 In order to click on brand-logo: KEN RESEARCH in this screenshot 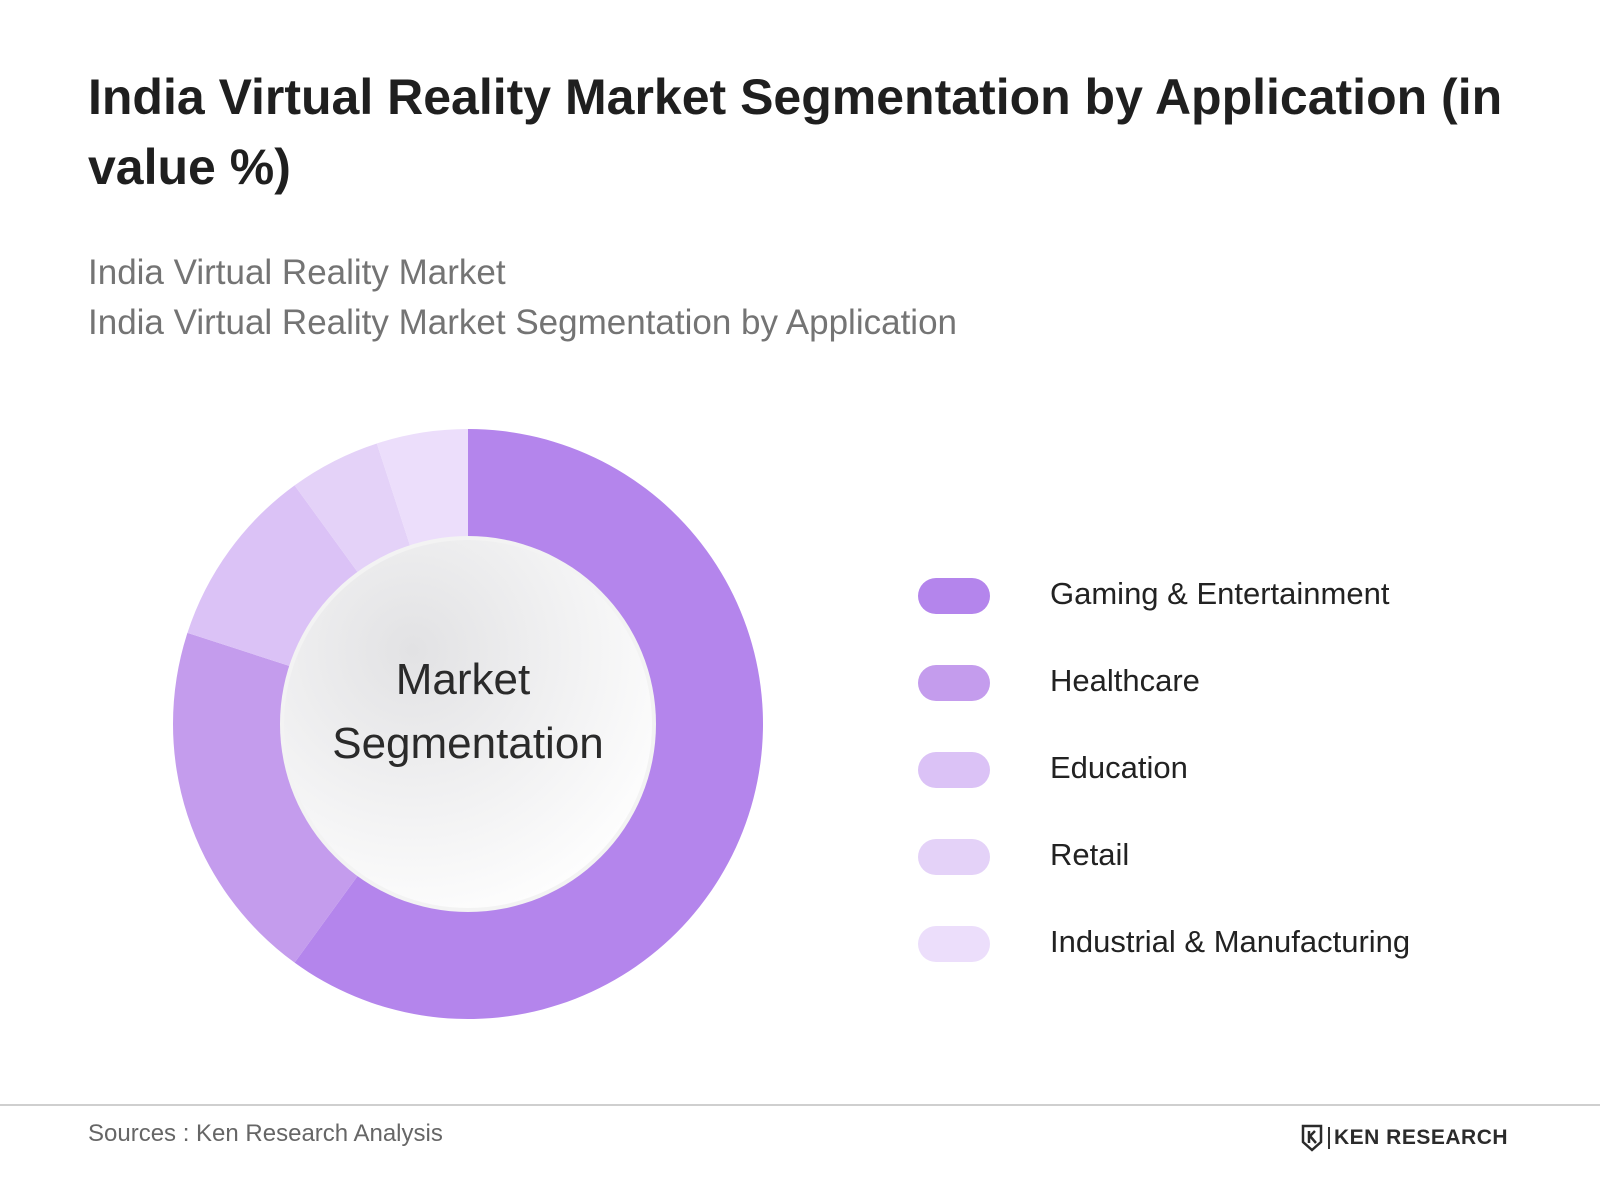, I will do `click(1404, 1138)`.